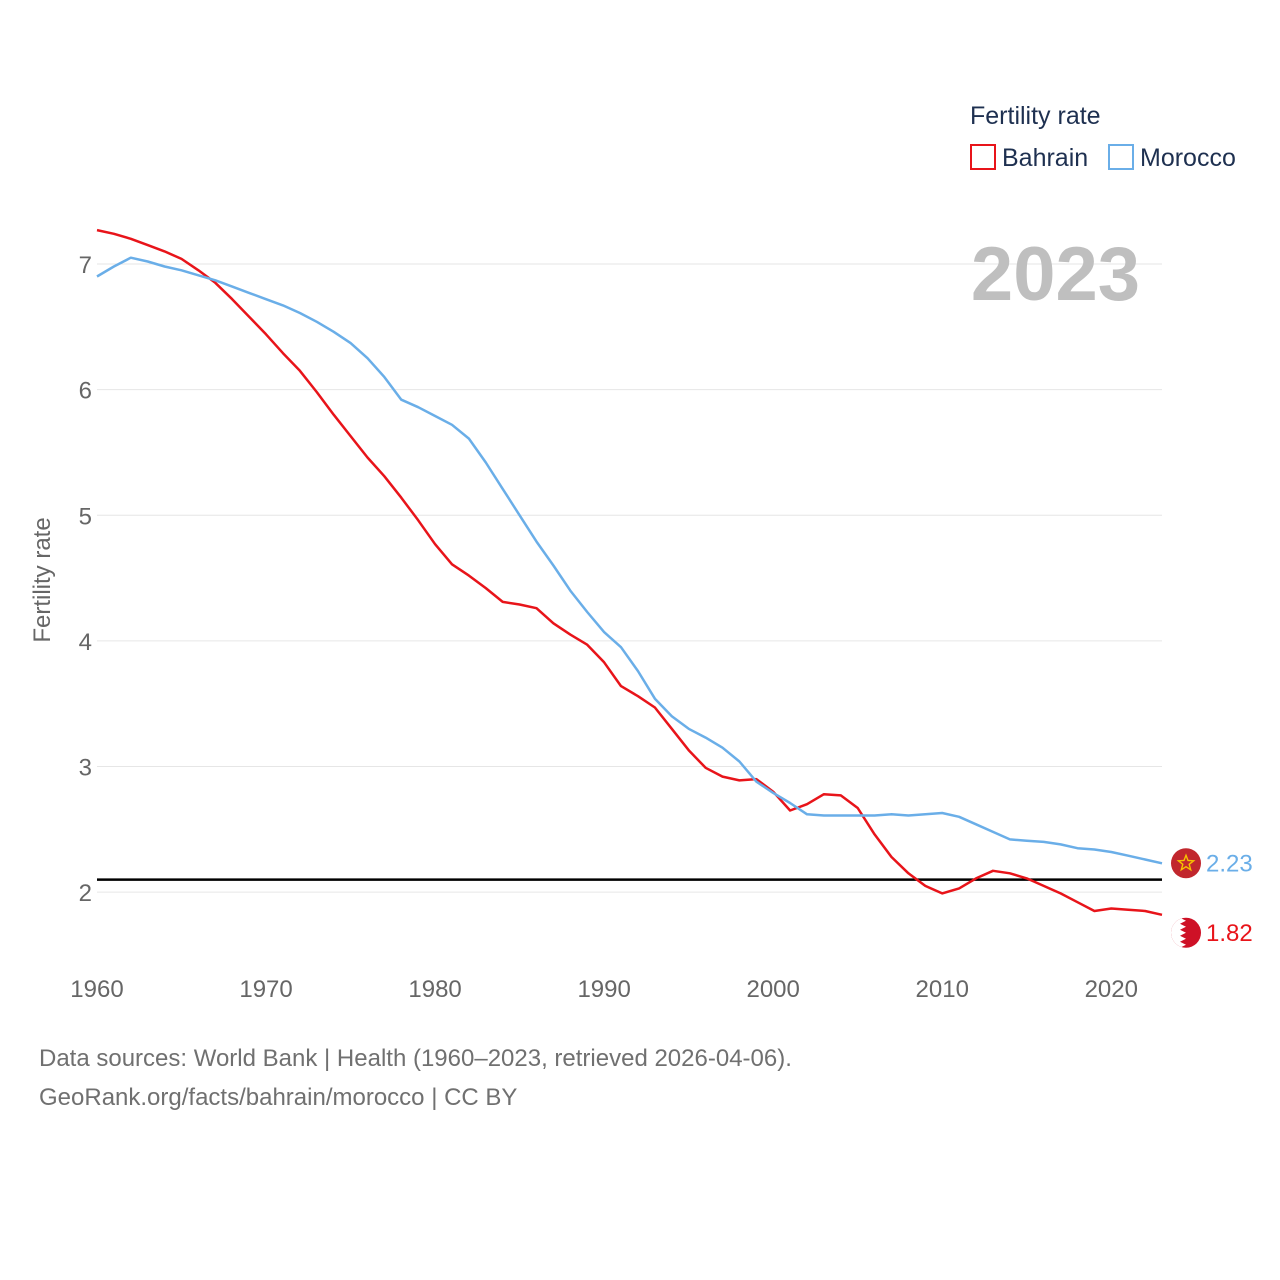  What do you see at coordinates (42, 579) in the screenshot?
I see `y-axis-title: Fertility rate` at bounding box center [42, 579].